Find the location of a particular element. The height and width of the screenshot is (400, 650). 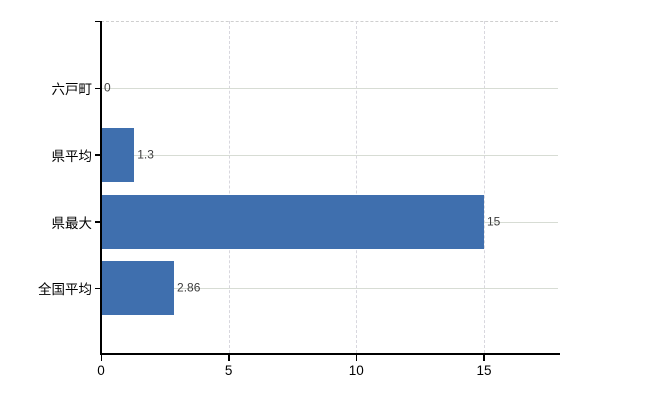

x-axis-line is located at coordinates (330, 354).